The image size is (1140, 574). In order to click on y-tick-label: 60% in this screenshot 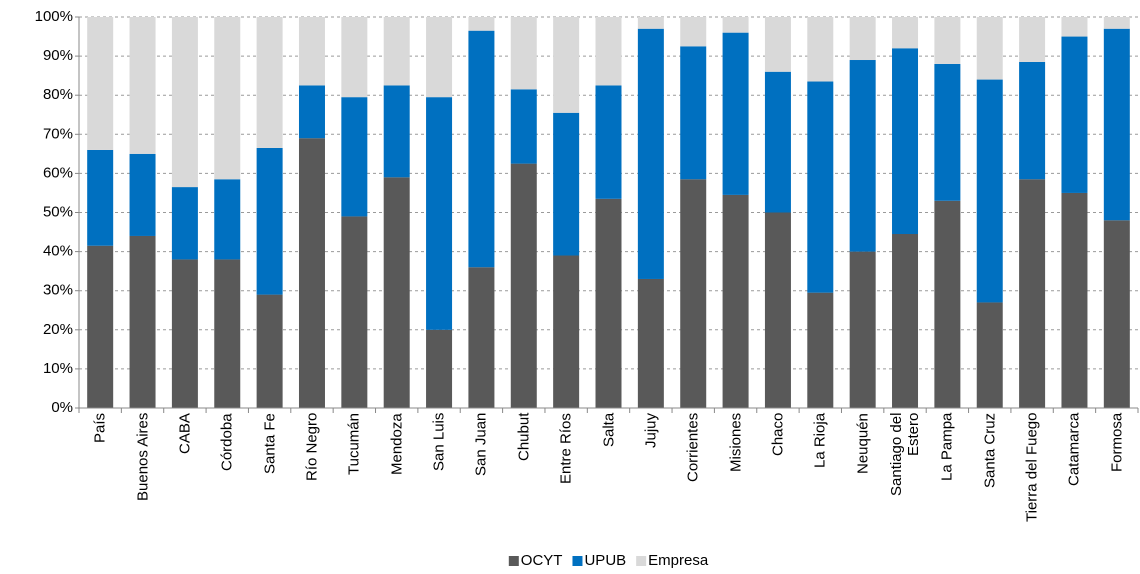, I will do `click(58, 172)`.